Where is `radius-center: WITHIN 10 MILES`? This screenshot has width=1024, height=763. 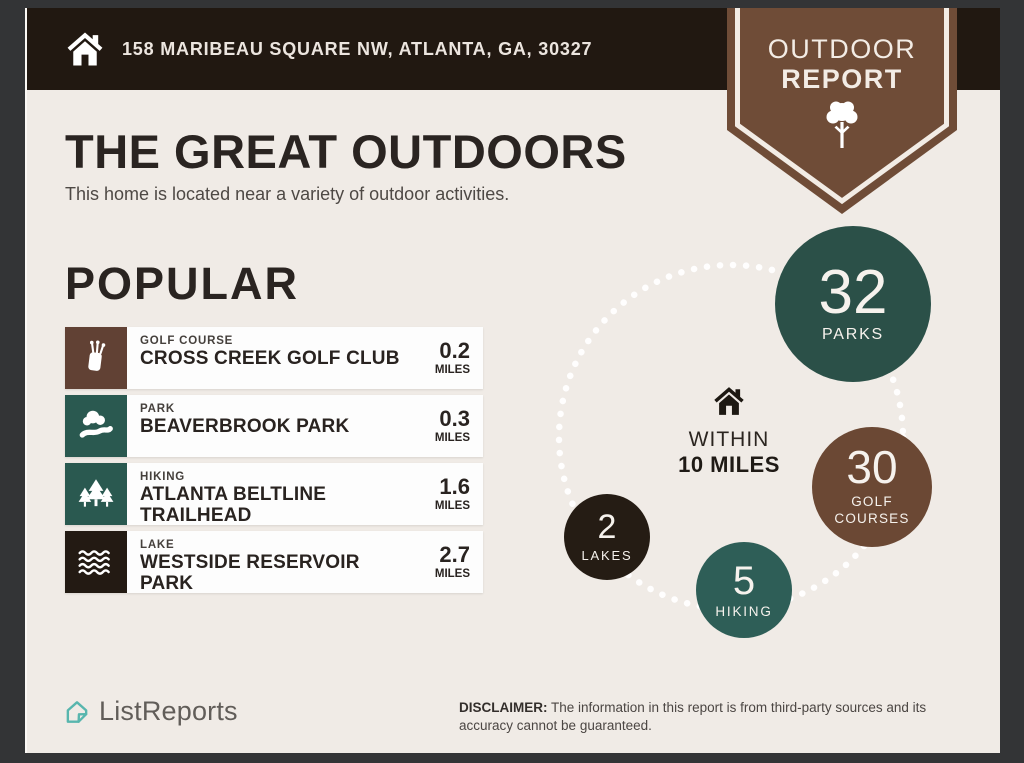 radius-center: WITHIN 10 MILES is located at coordinates (729, 431).